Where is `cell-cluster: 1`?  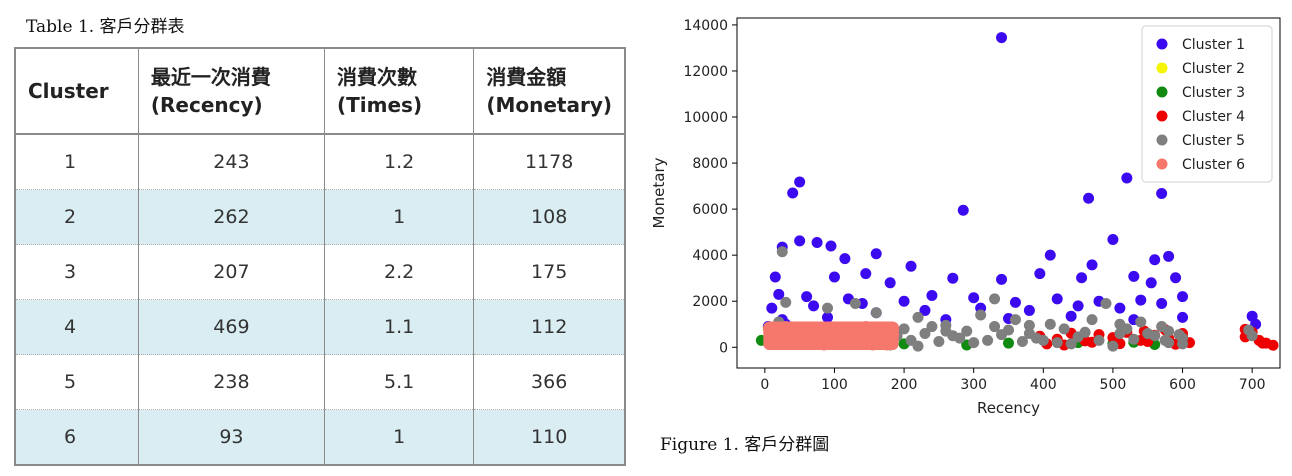 cell-cluster: 1 is located at coordinates (77, 162).